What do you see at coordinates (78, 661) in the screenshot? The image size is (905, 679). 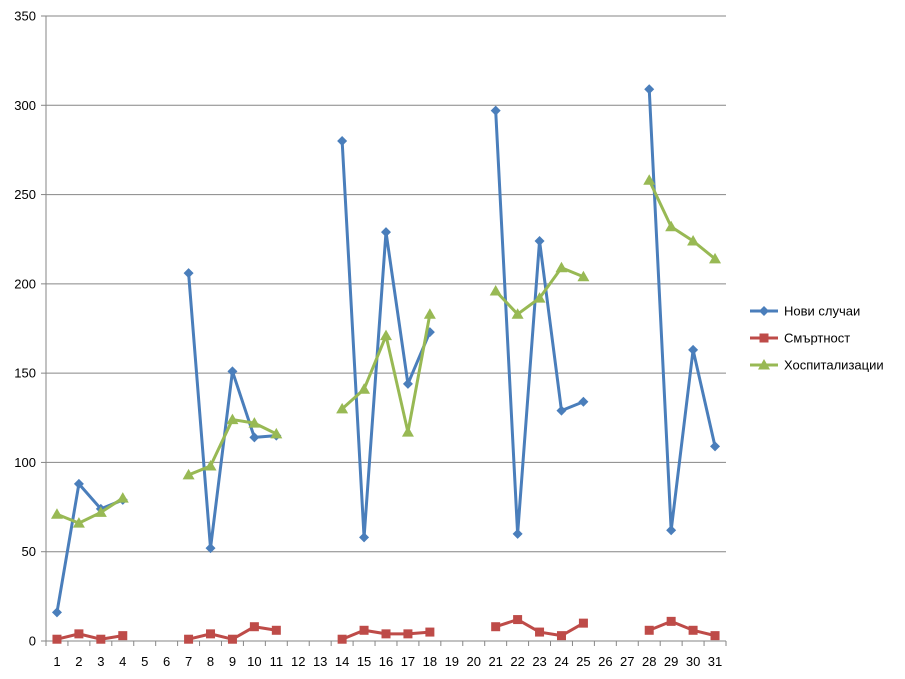 I see `x-tick-label: 2` at bounding box center [78, 661].